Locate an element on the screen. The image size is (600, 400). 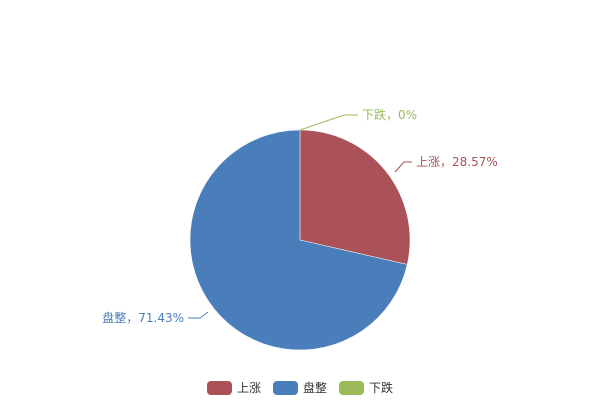
legend-swatch-down is located at coordinates (351, 387).